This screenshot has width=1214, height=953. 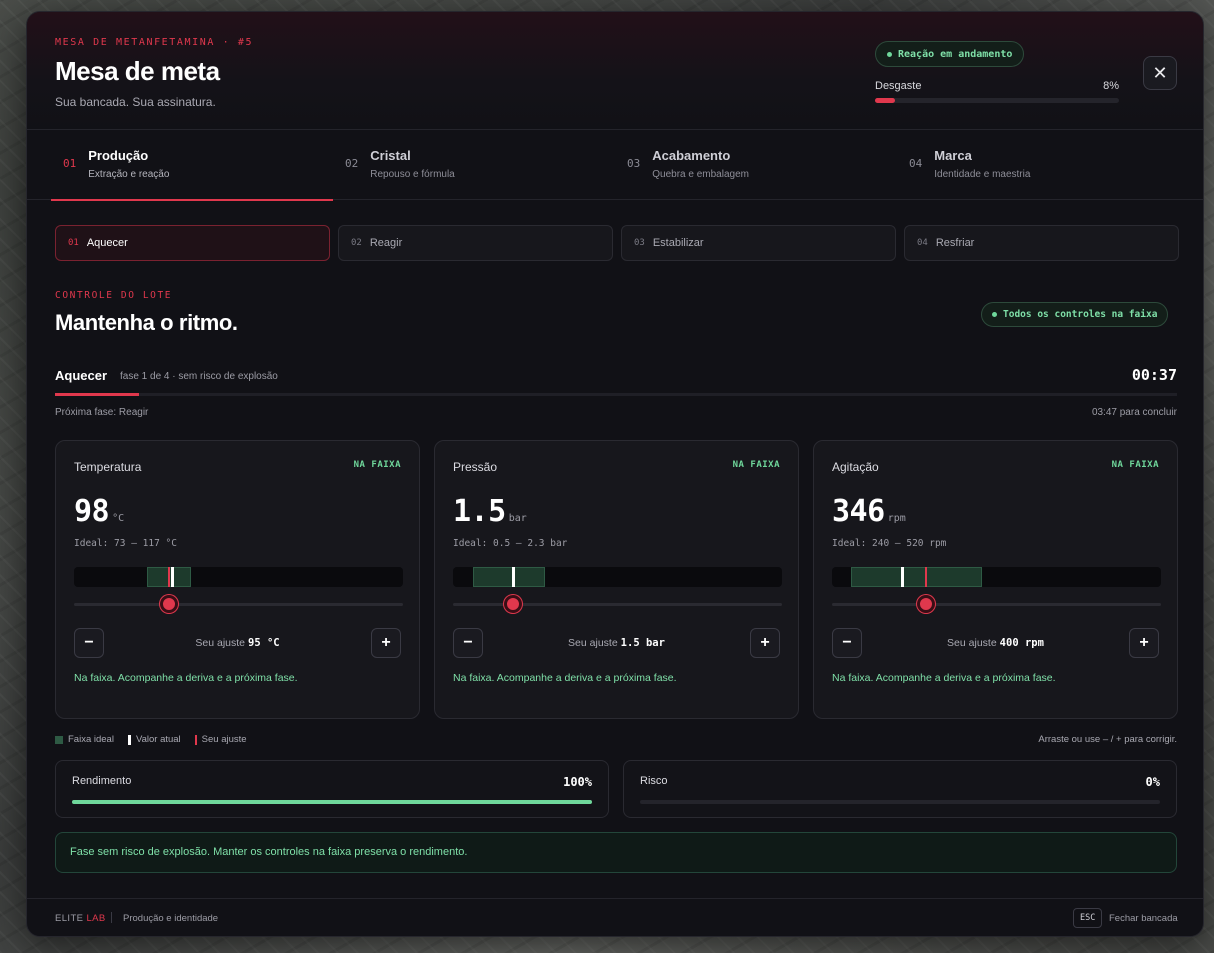 I want to click on header-eyebrow: MESA DE METANFETAMINA · #5, so click(x=154, y=42).